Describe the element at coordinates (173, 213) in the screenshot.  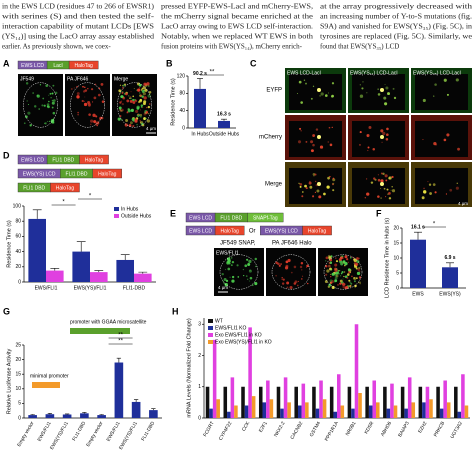
I see `panel-letter: E` at that location.